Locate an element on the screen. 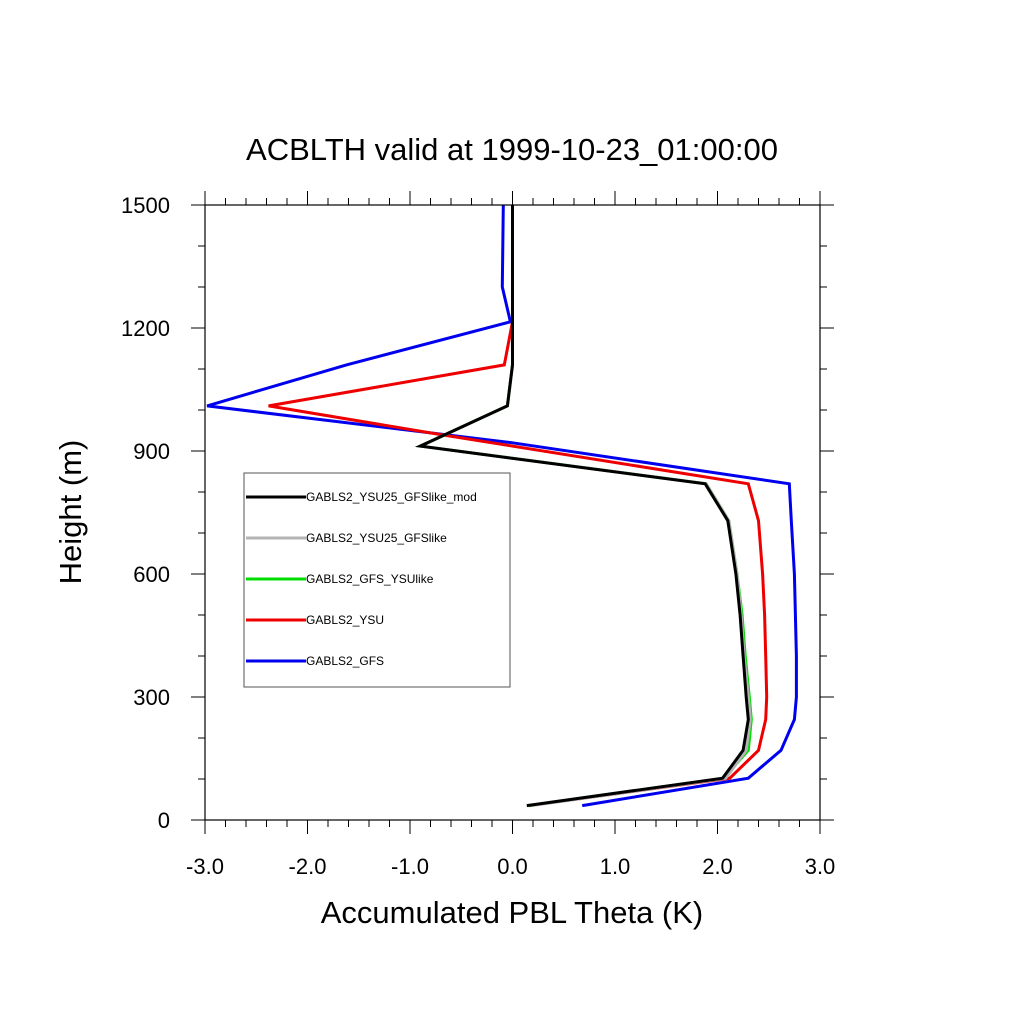  y-axis-label: Height (m) is located at coordinates (70, 512).